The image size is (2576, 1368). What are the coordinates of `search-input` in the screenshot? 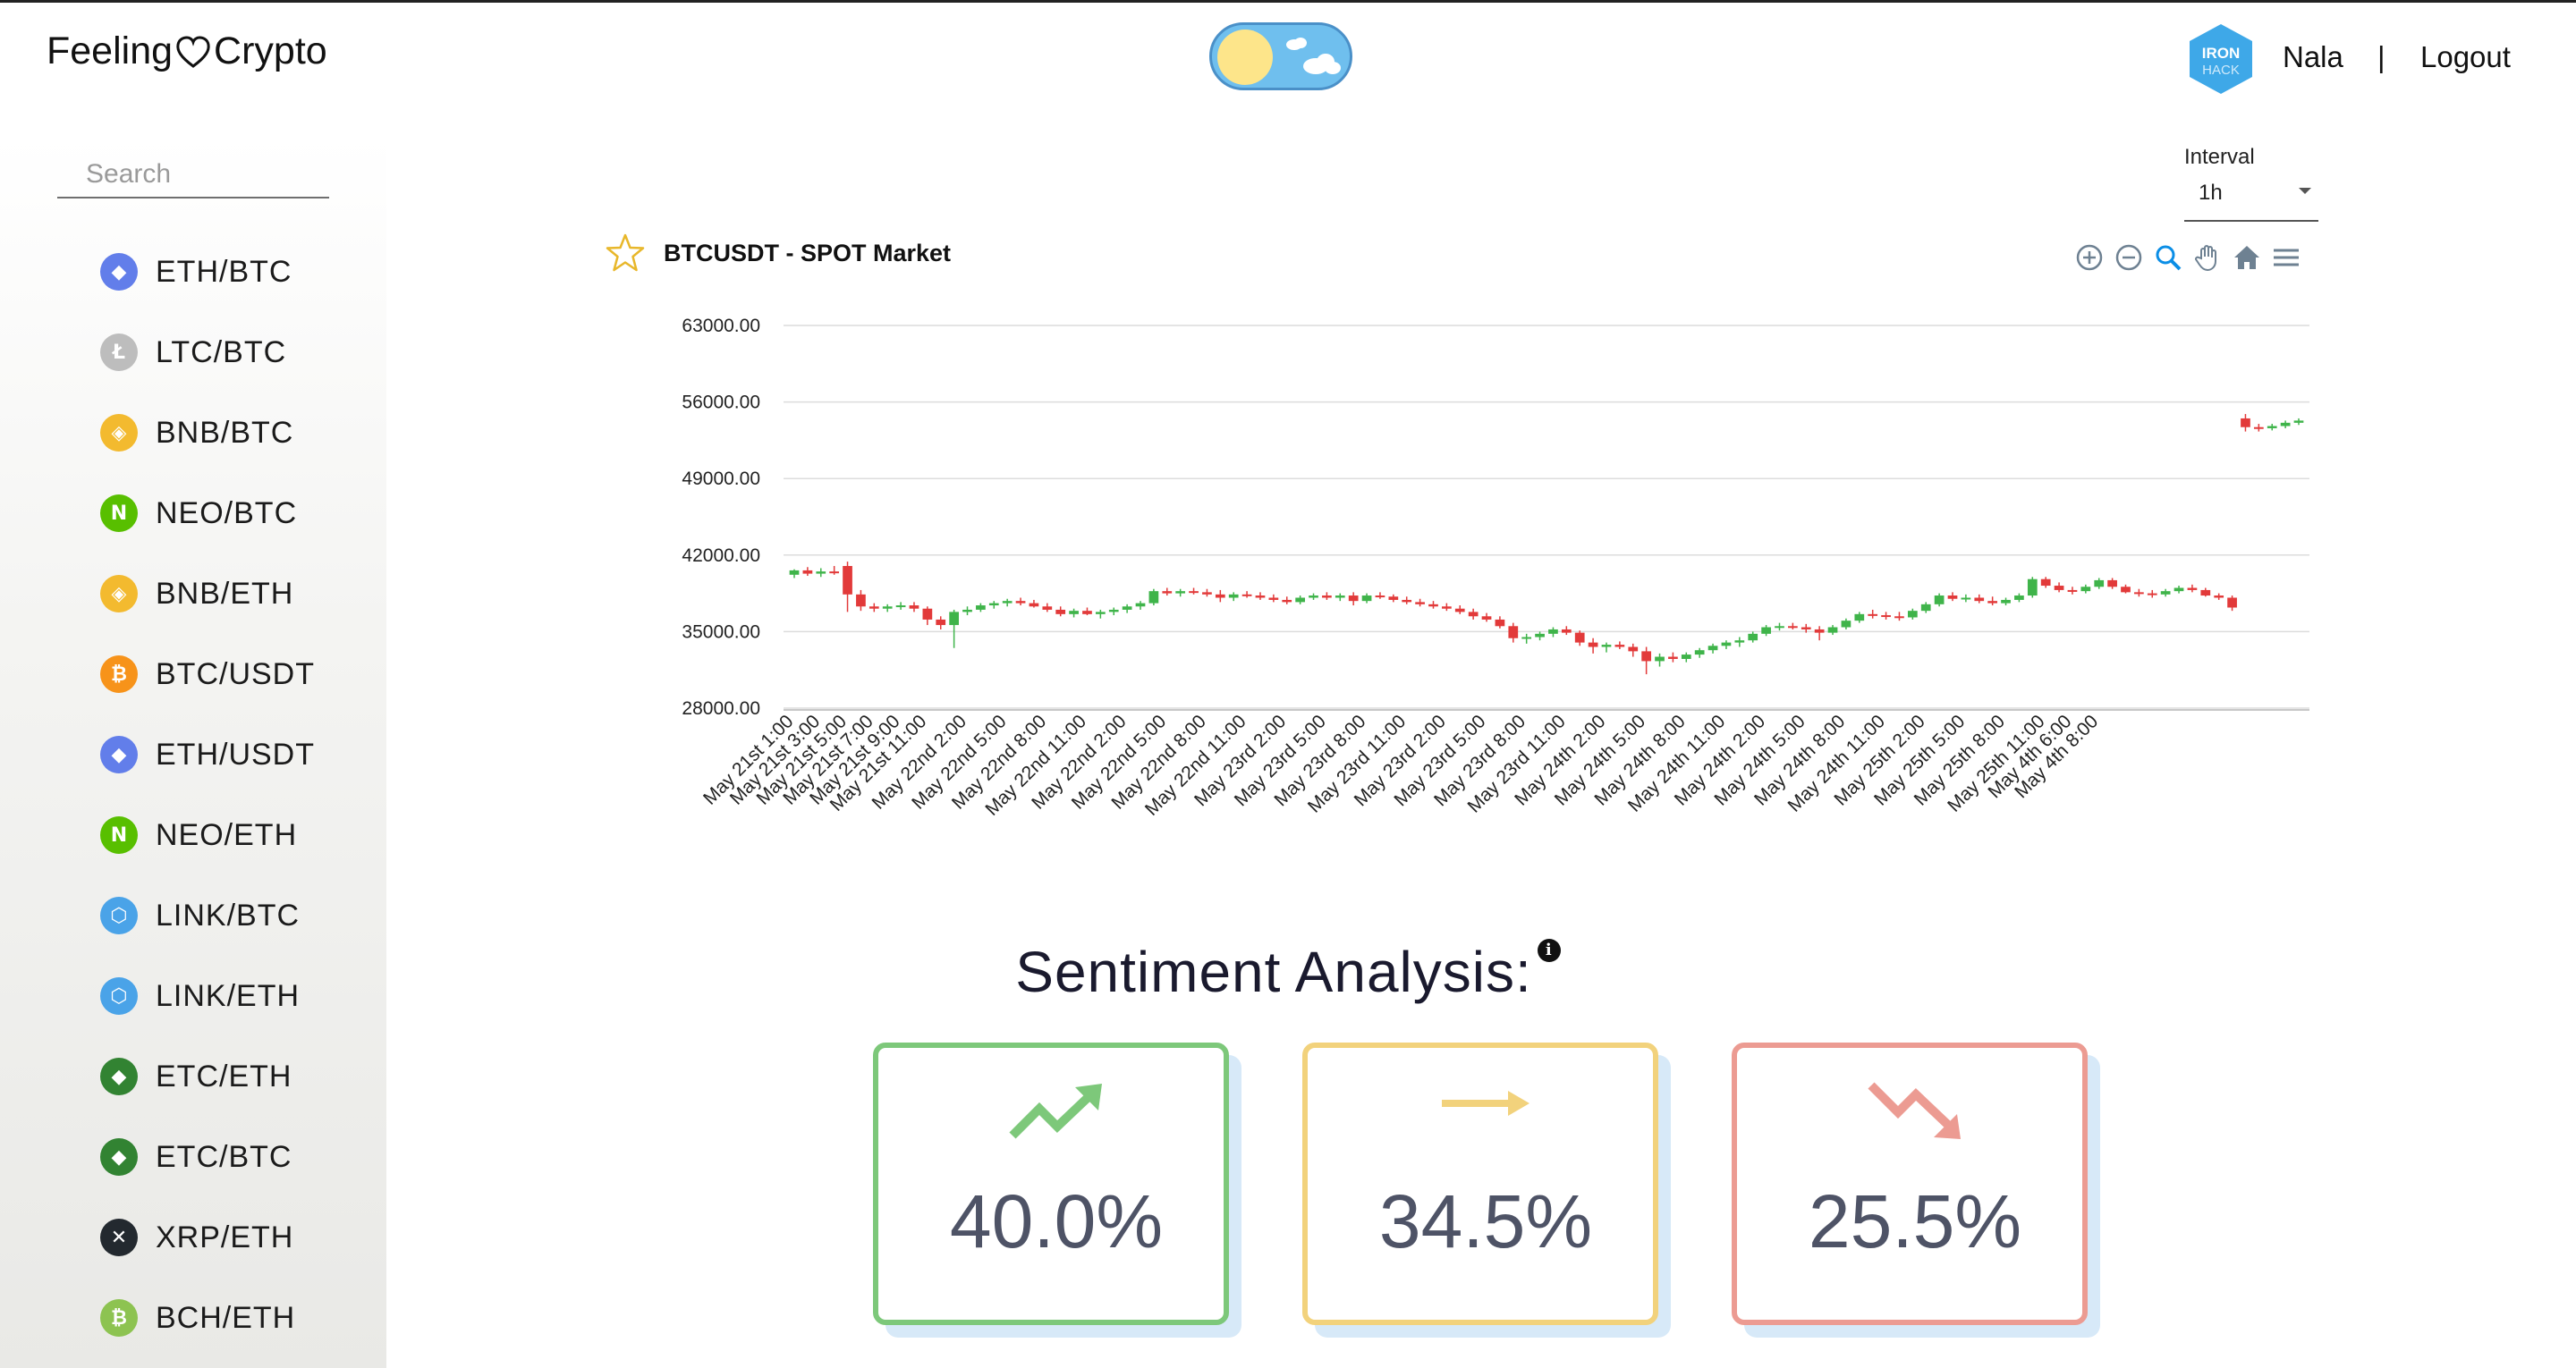 It's located at (193, 175).